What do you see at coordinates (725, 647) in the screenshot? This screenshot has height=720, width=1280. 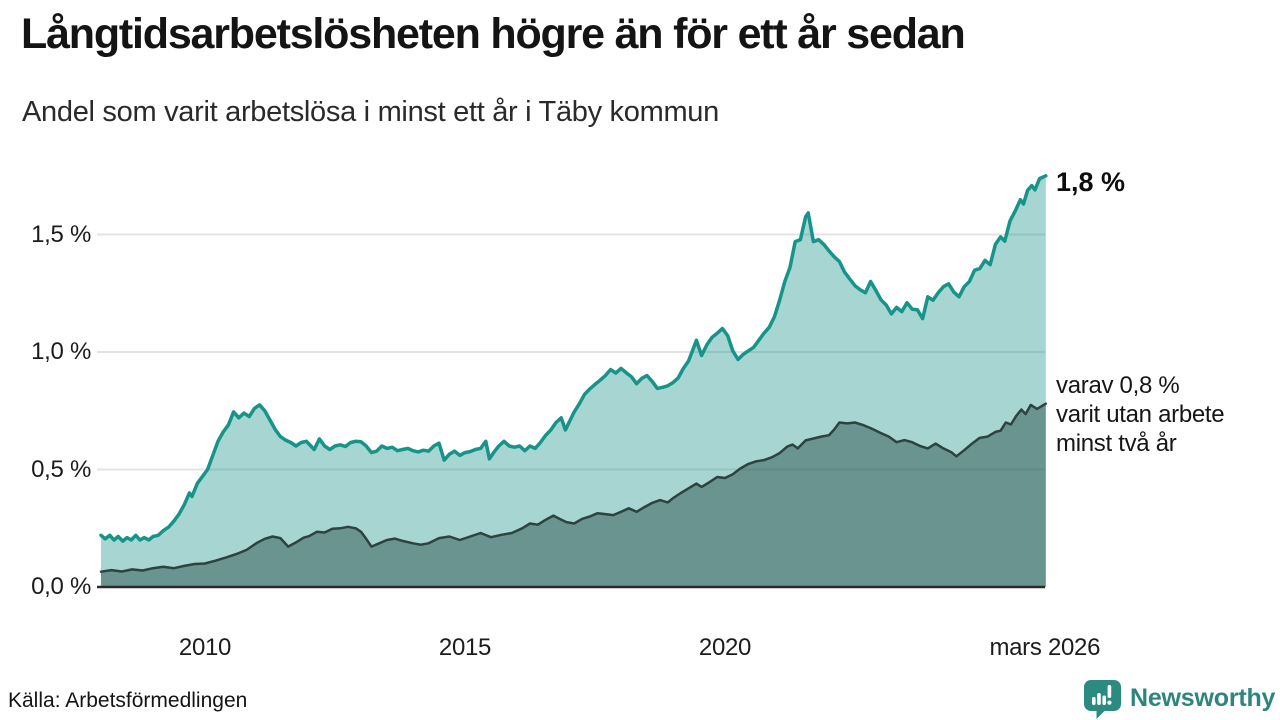 I see `x-axis-label: 2020` at bounding box center [725, 647].